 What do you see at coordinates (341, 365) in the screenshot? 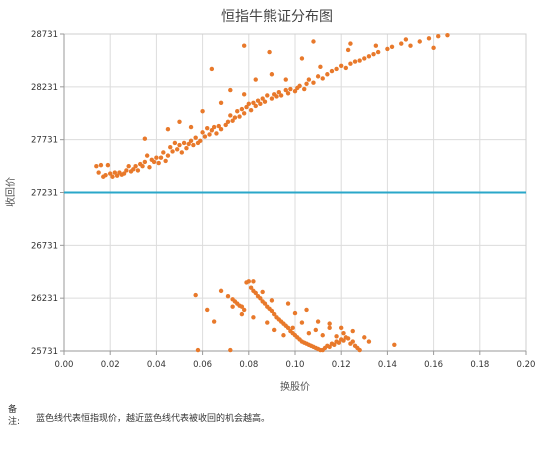
I see `x-tick-label: 0.12` at bounding box center [341, 365].